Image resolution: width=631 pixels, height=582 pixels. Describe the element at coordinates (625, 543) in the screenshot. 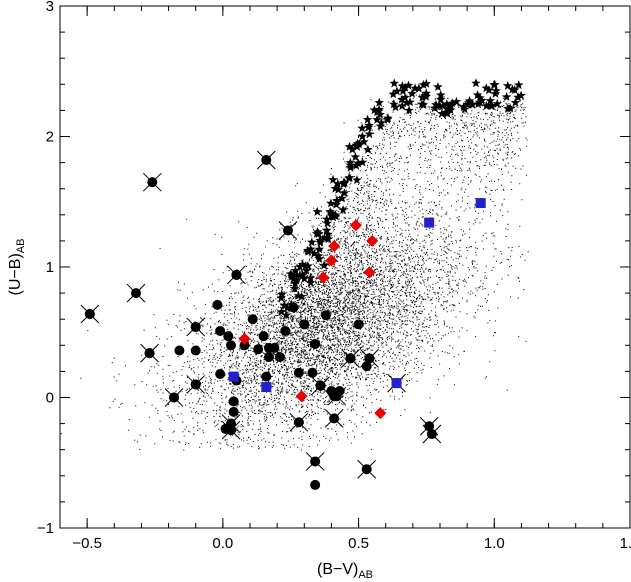

I see `x-tick-label: 1.5` at that location.